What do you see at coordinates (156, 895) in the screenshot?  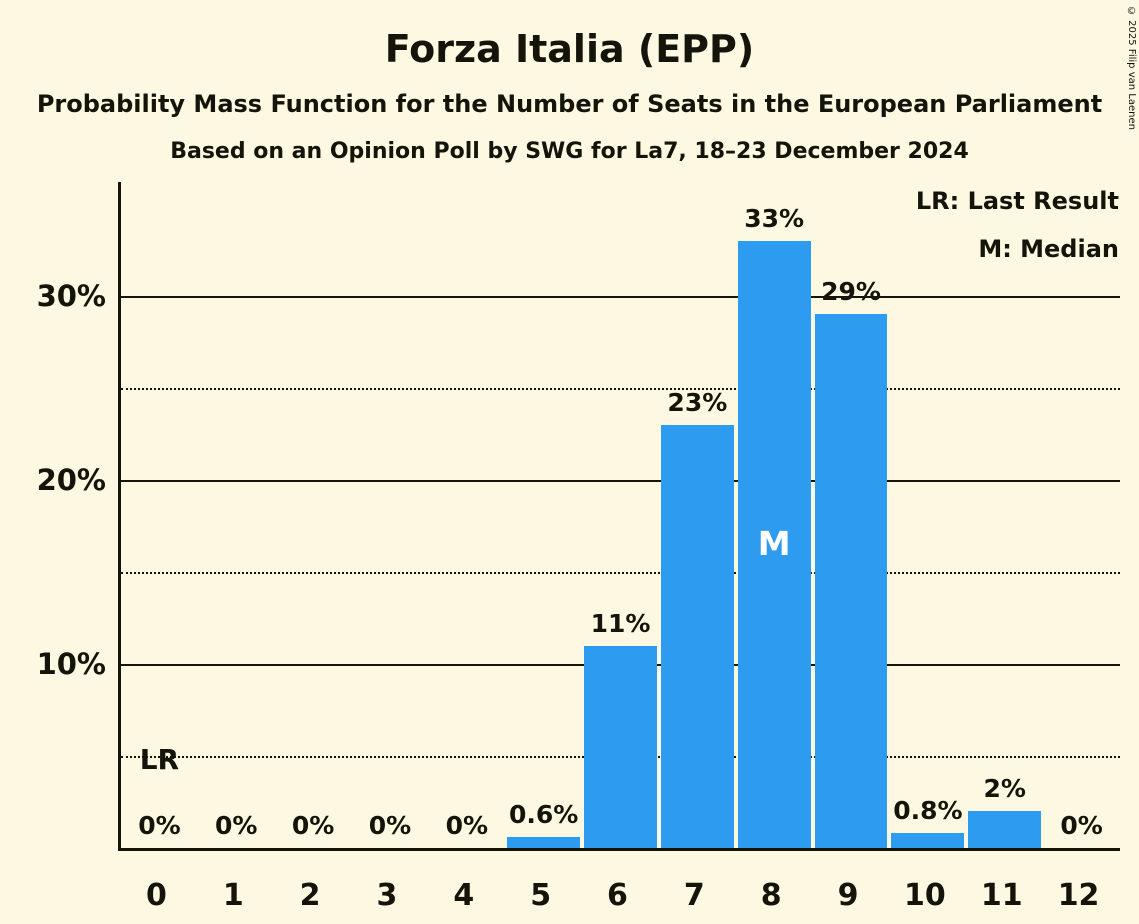 I see `x-axis-label-0: 0` at bounding box center [156, 895].